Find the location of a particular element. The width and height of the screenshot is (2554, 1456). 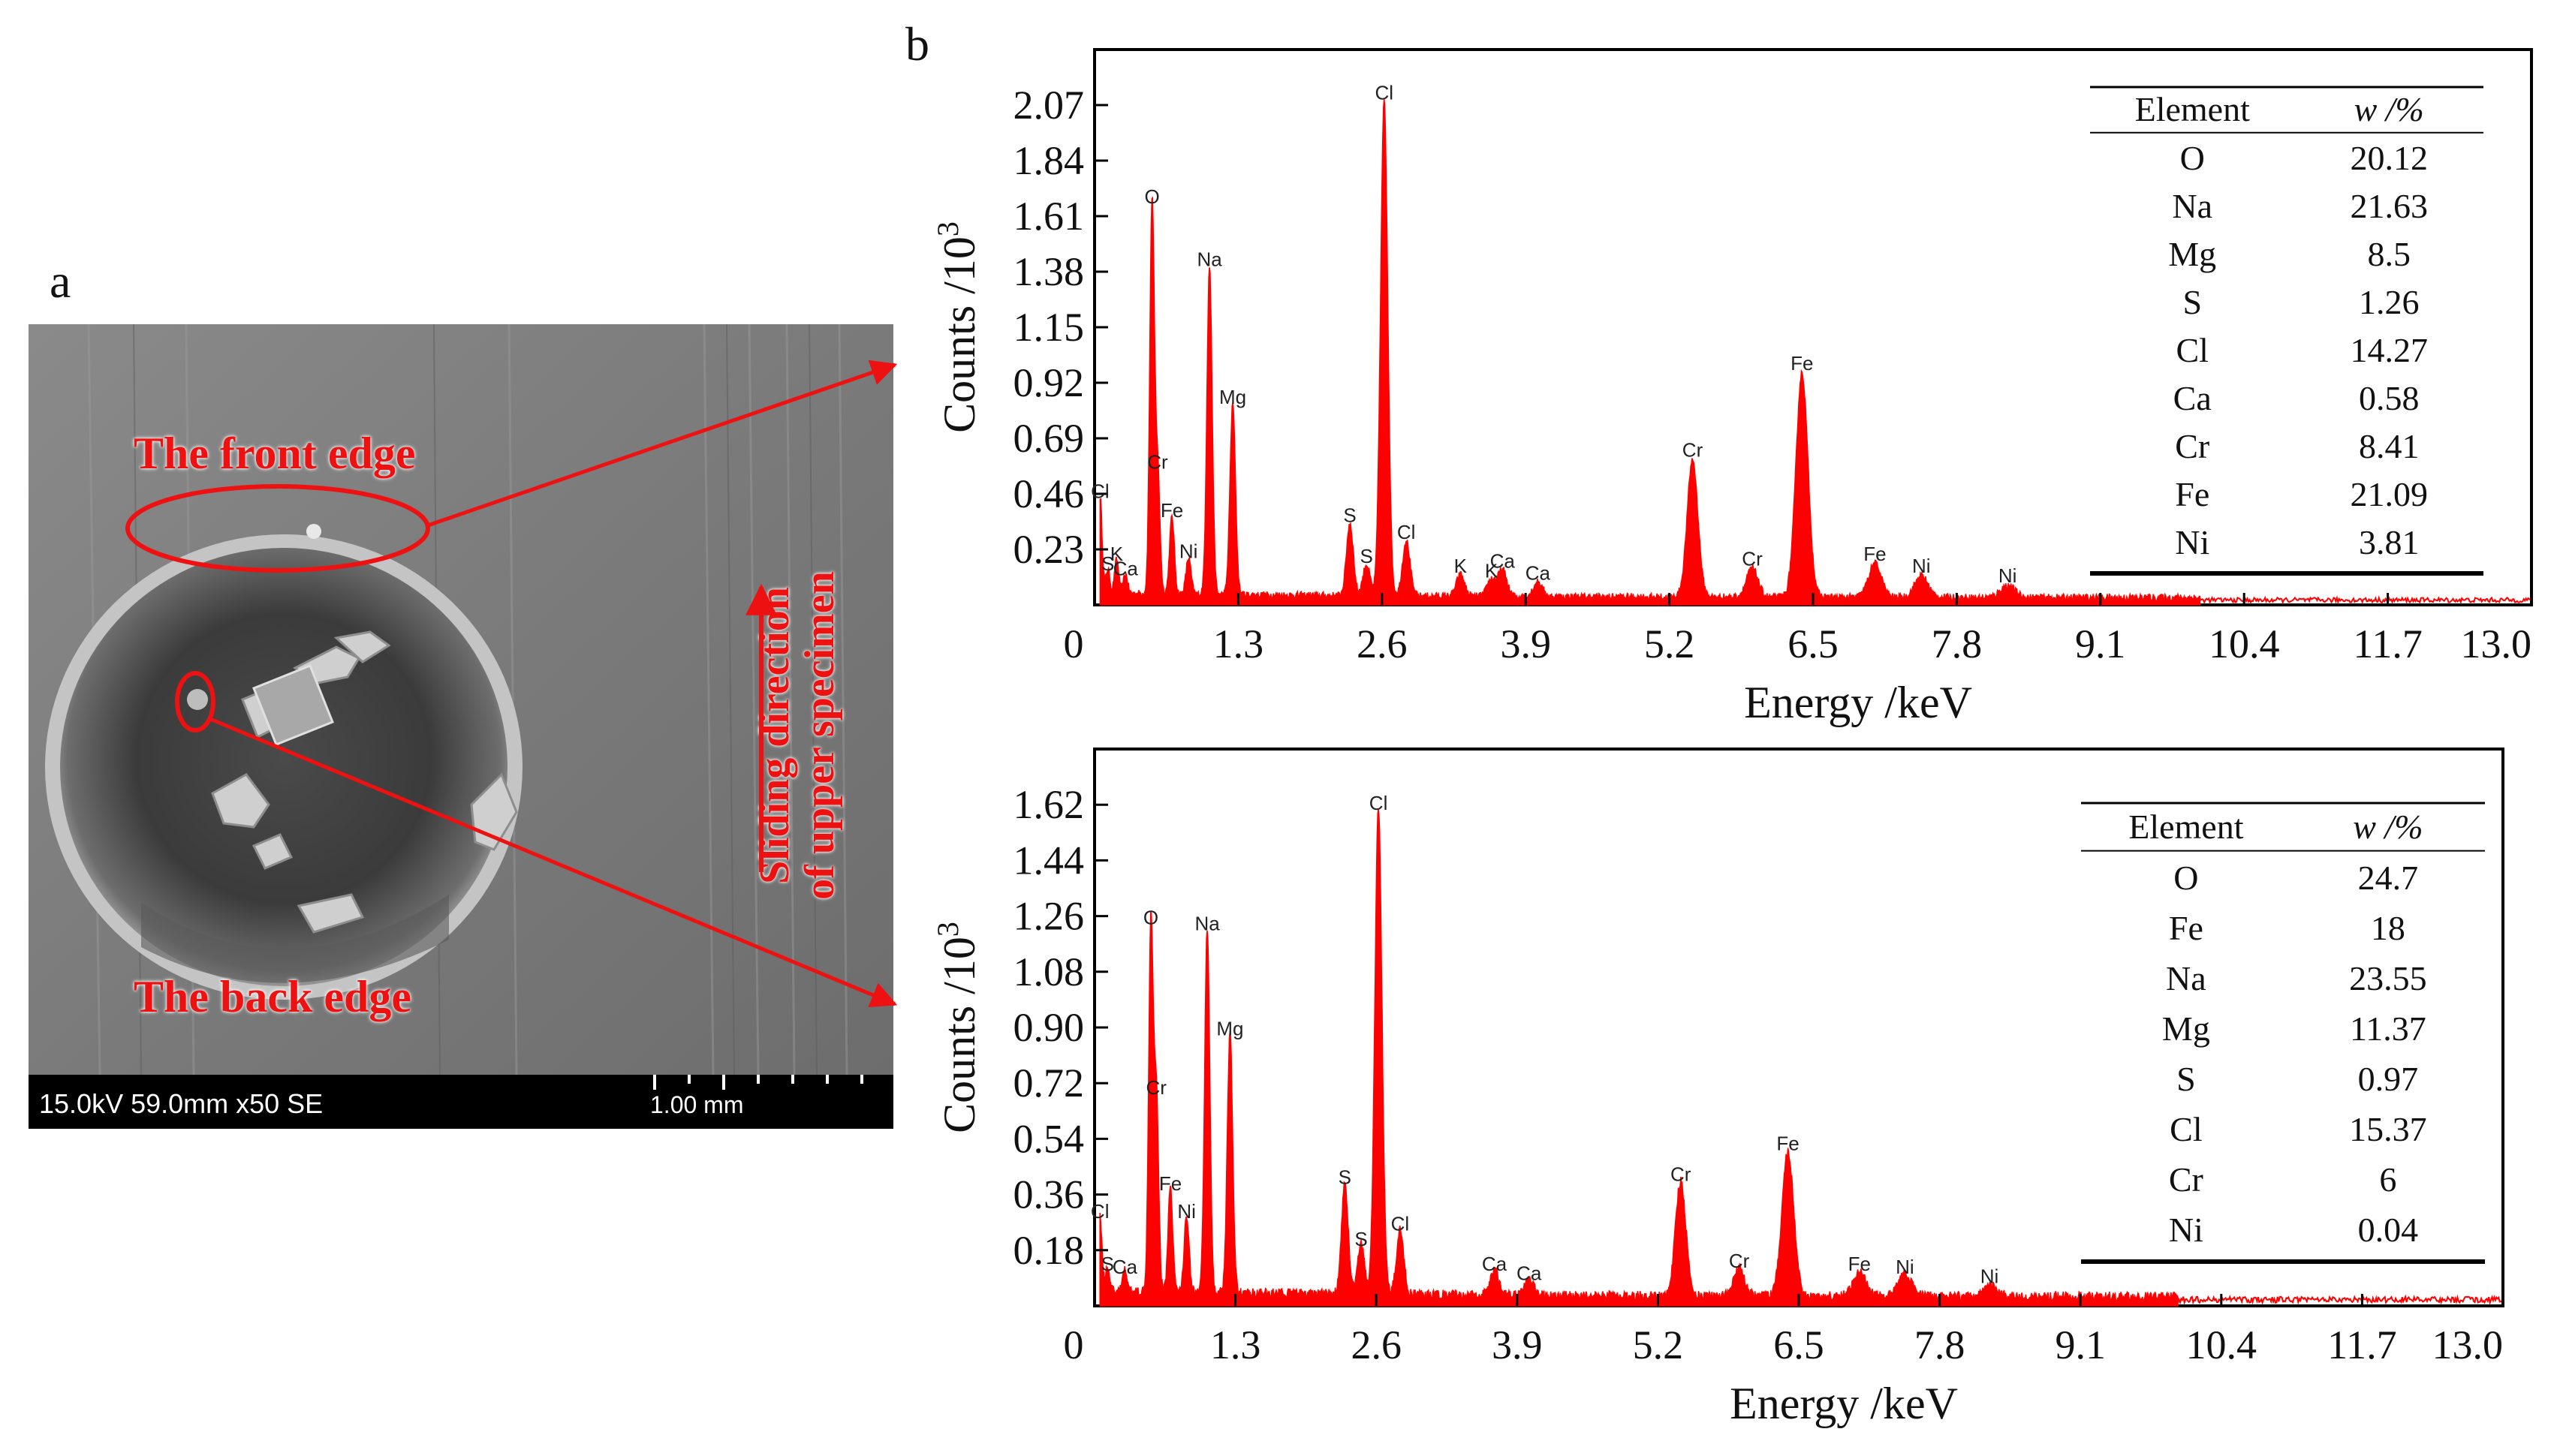

peak-label: Mg is located at coordinates (1229, 1029).